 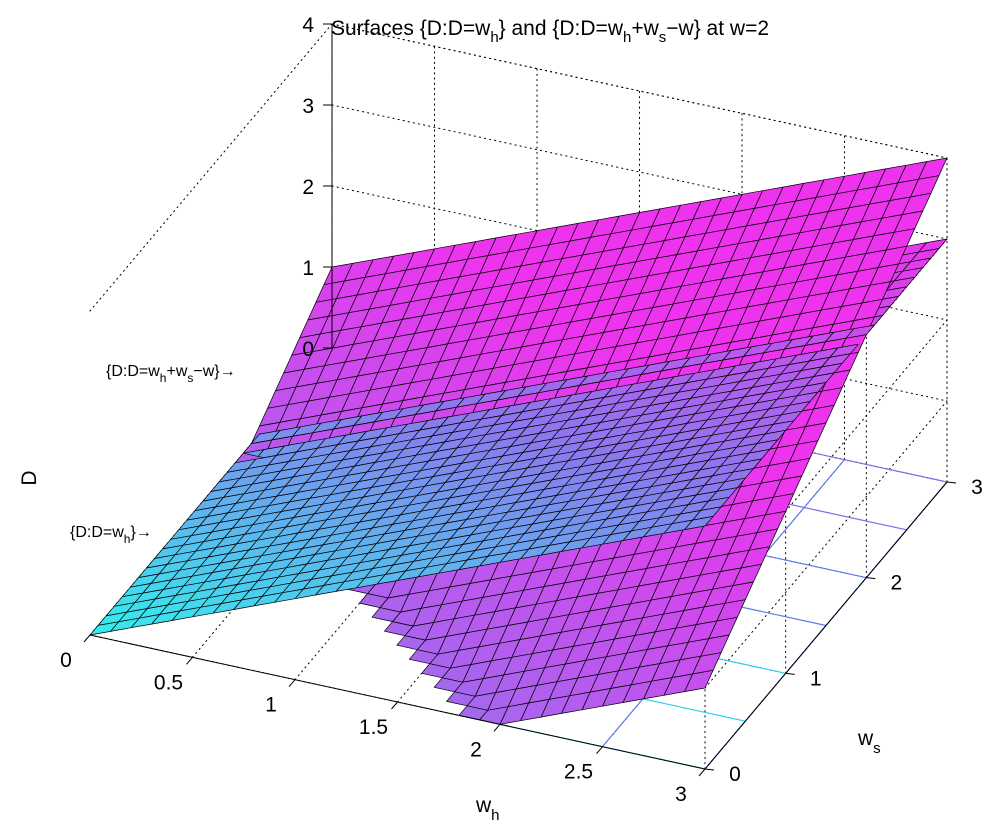 I want to click on x-tick-label: 2, so click(x=476, y=749).